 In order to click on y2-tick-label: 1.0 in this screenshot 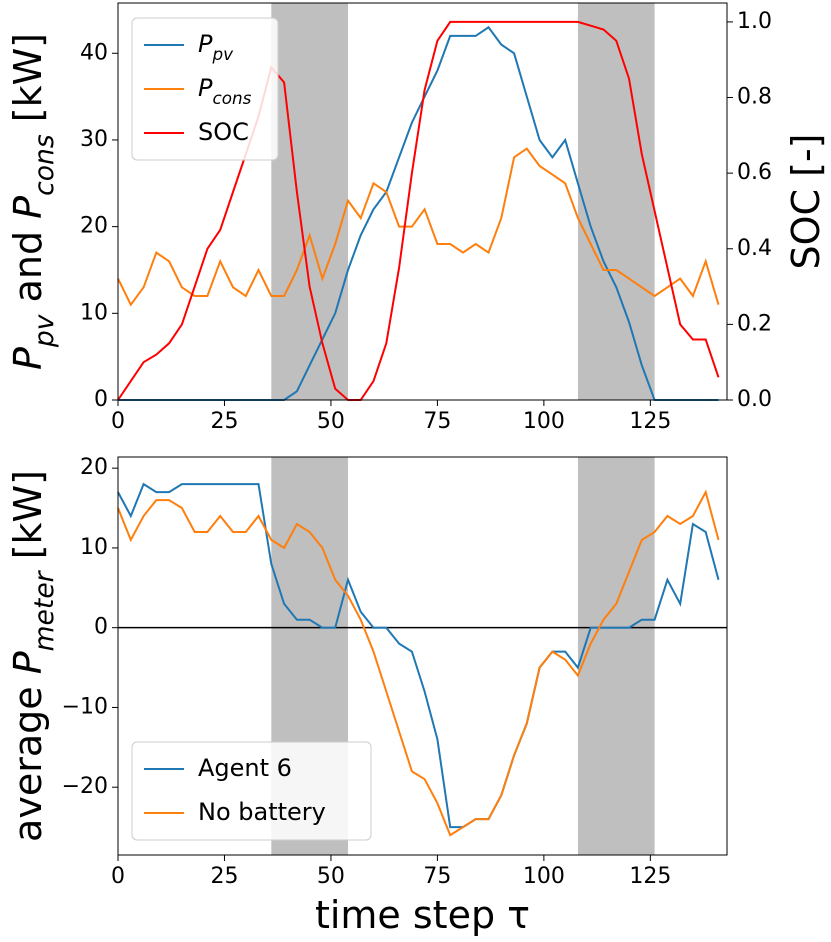, I will do `click(754, 21)`.